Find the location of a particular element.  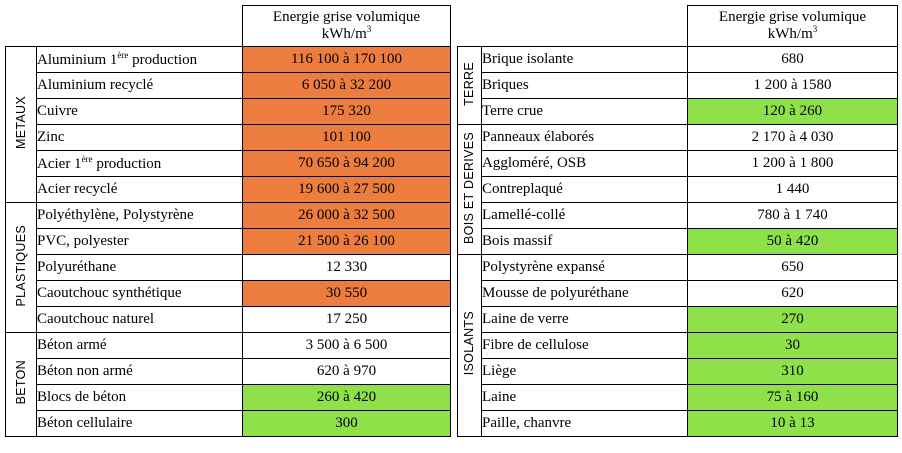

material-name: Bois massif is located at coordinates (517, 241).